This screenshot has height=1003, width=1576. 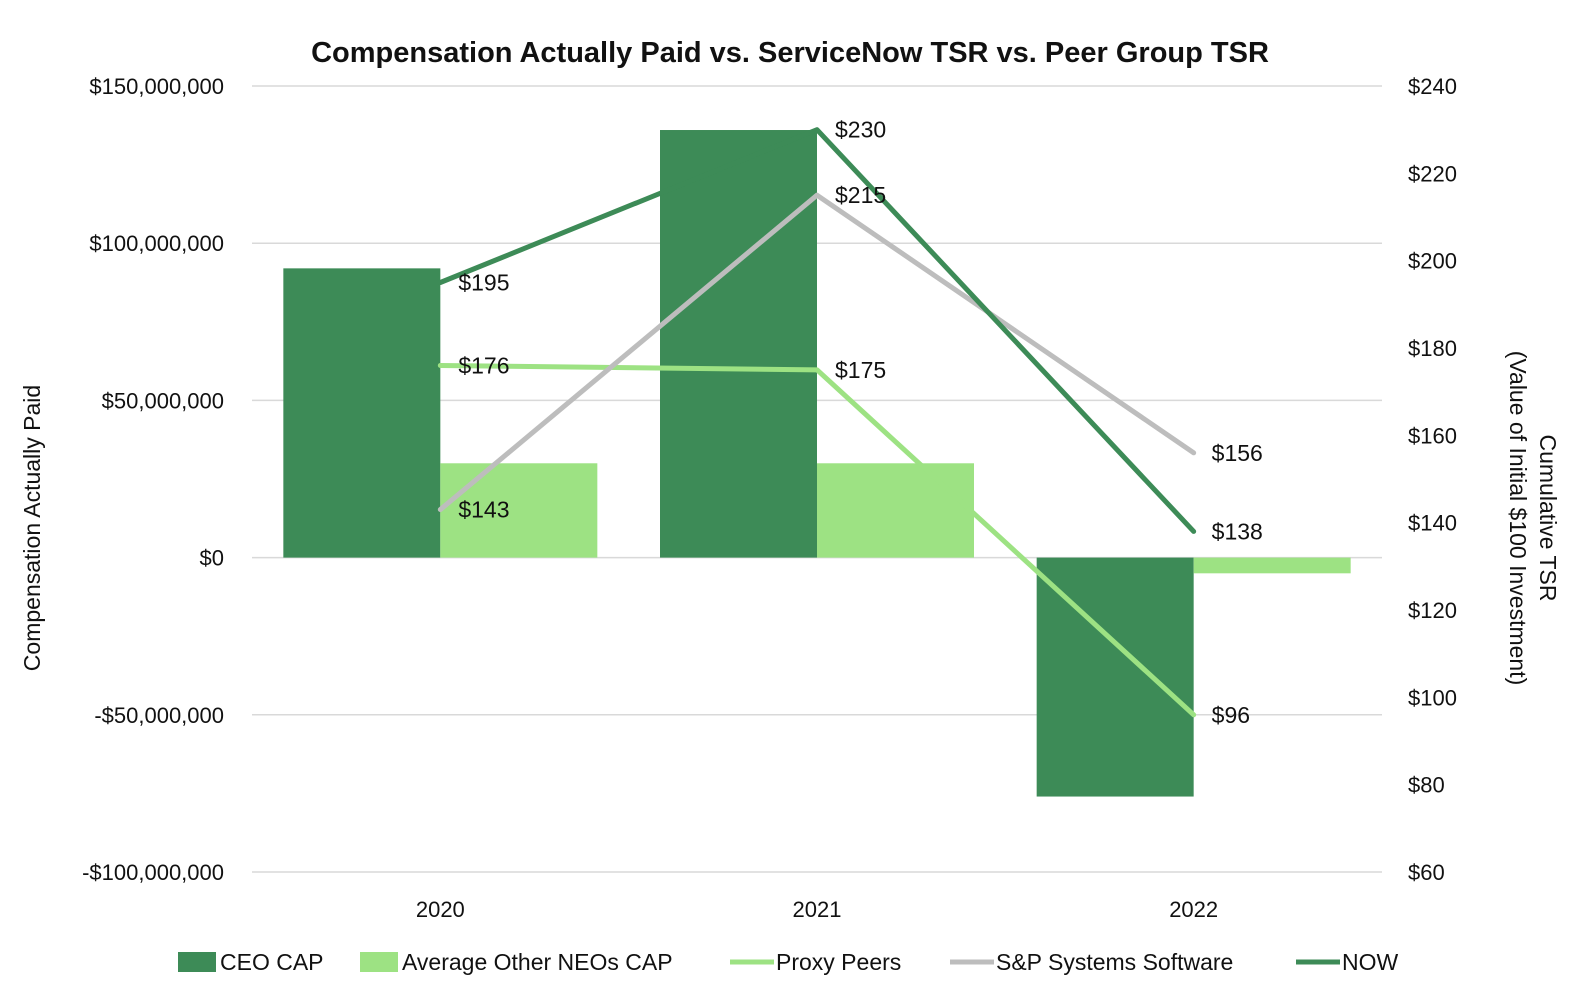 I want to click on right-tick-label: $140, so click(x=1432, y=523).